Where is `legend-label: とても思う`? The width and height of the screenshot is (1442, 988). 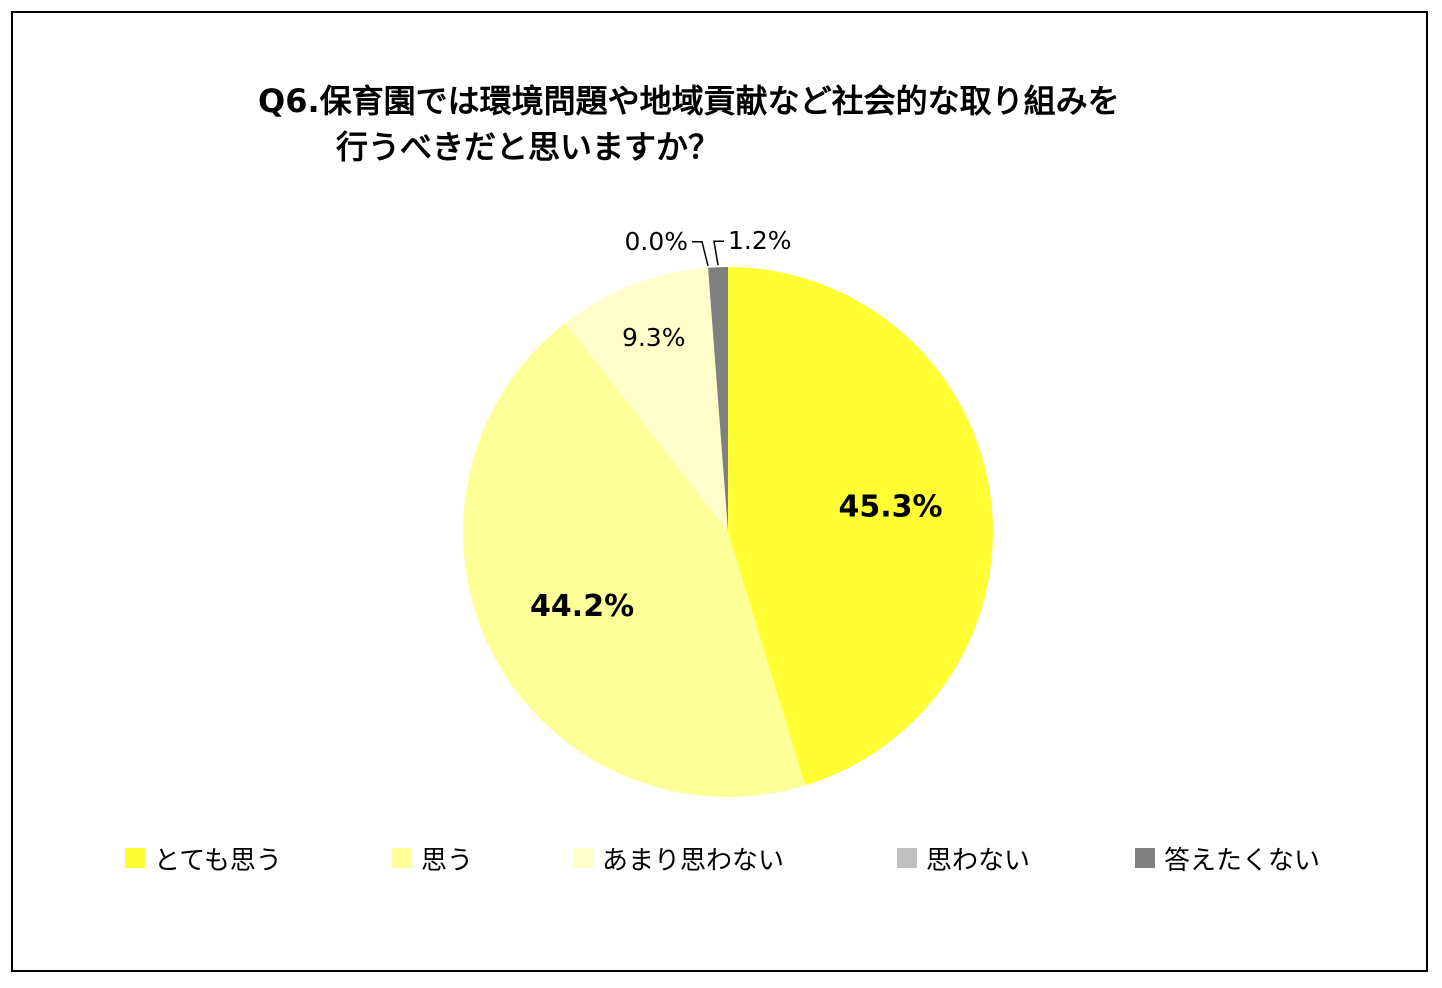
legend-label: とても思う is located at coordinates (218, 860).